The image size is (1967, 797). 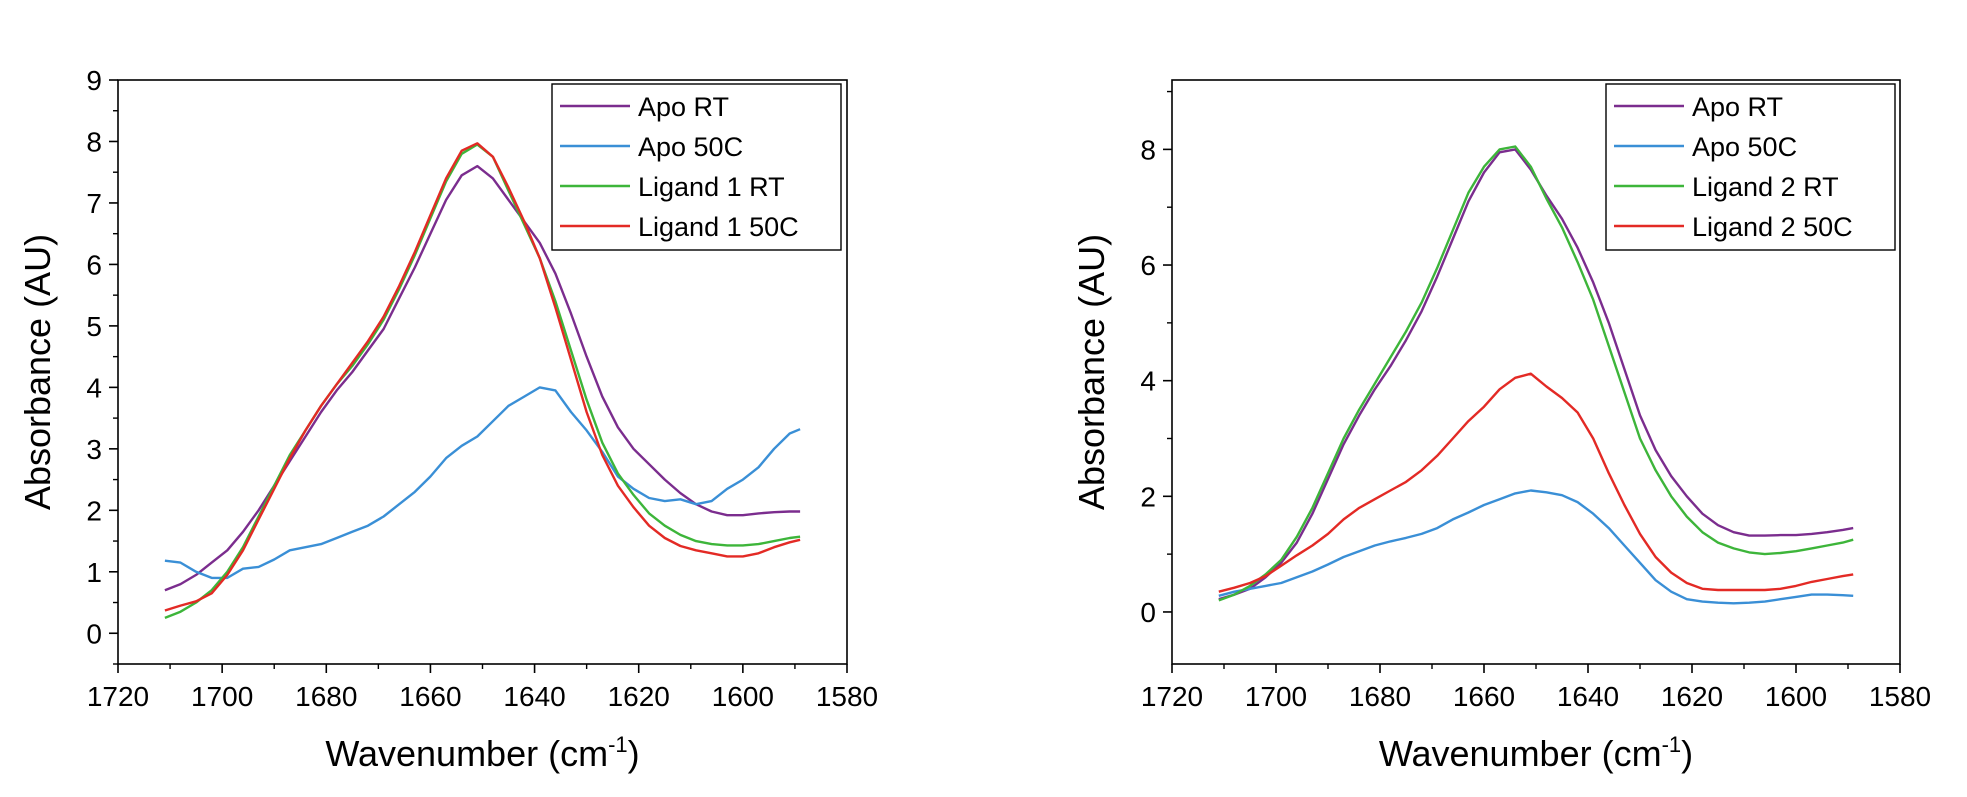 What do you see at coordinates (94, 572) in the screenshot?
I see `y-tick-label: 1` at bounding box center [94, 572].